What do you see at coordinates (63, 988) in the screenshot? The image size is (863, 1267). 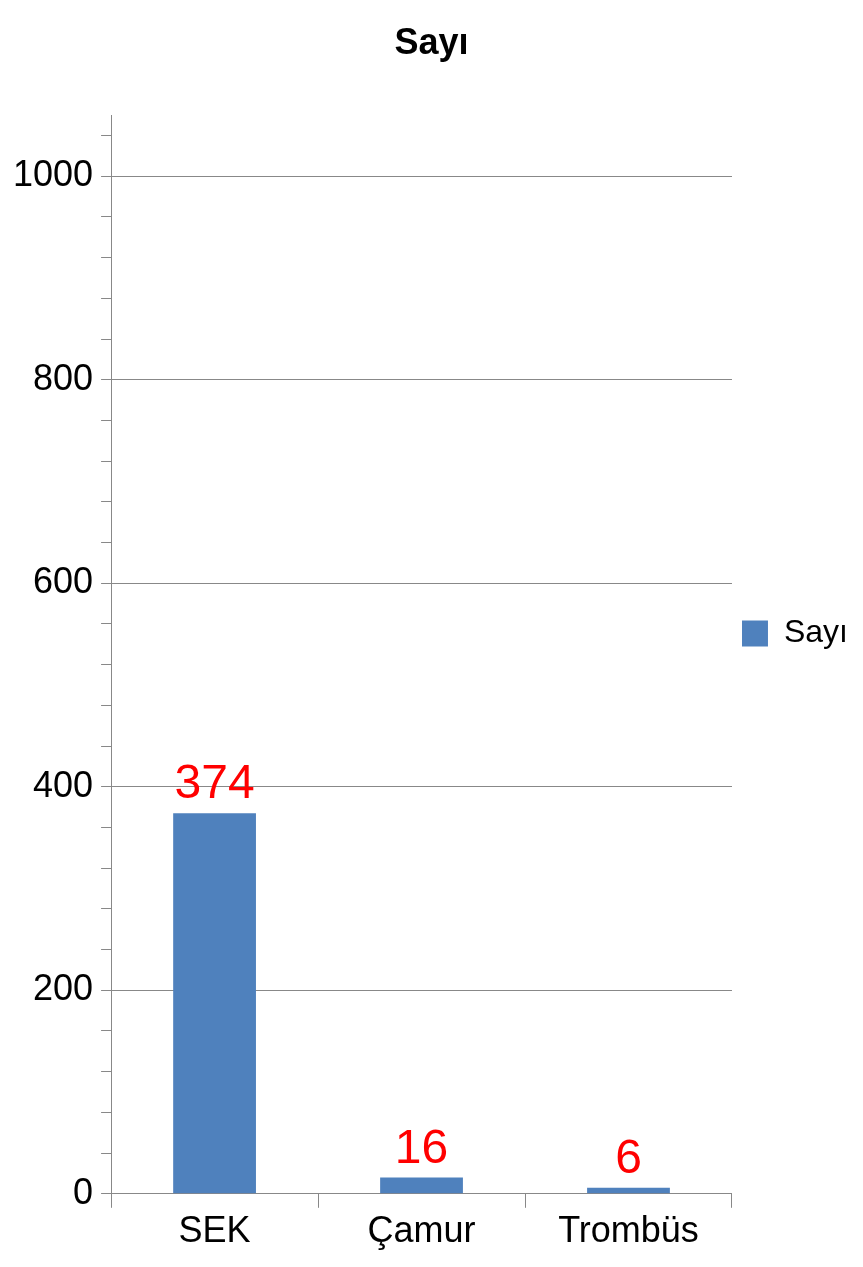 I see `y-tick-label: 200` at bounding box center [63, 988].